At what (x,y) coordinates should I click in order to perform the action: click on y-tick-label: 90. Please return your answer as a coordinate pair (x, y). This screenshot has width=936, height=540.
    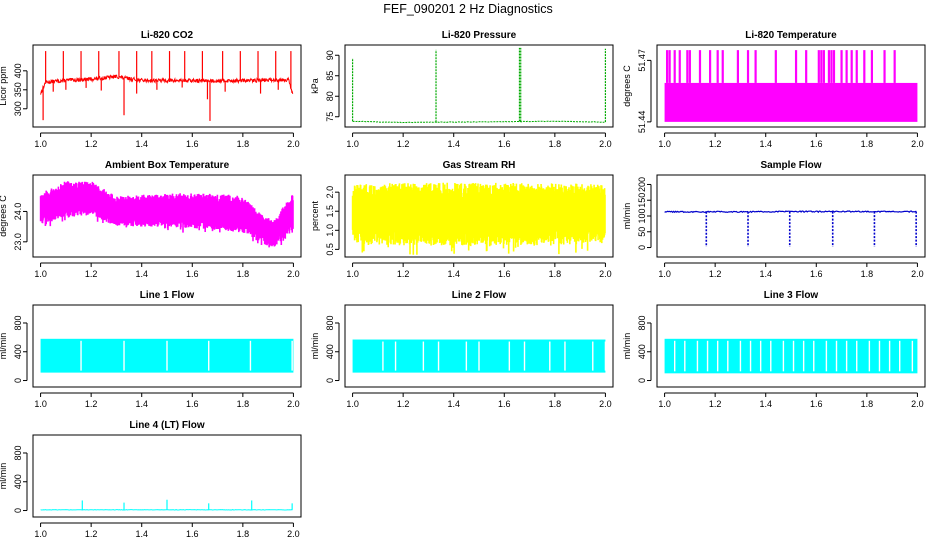
    Looking at the image, I should click on (330, 55).